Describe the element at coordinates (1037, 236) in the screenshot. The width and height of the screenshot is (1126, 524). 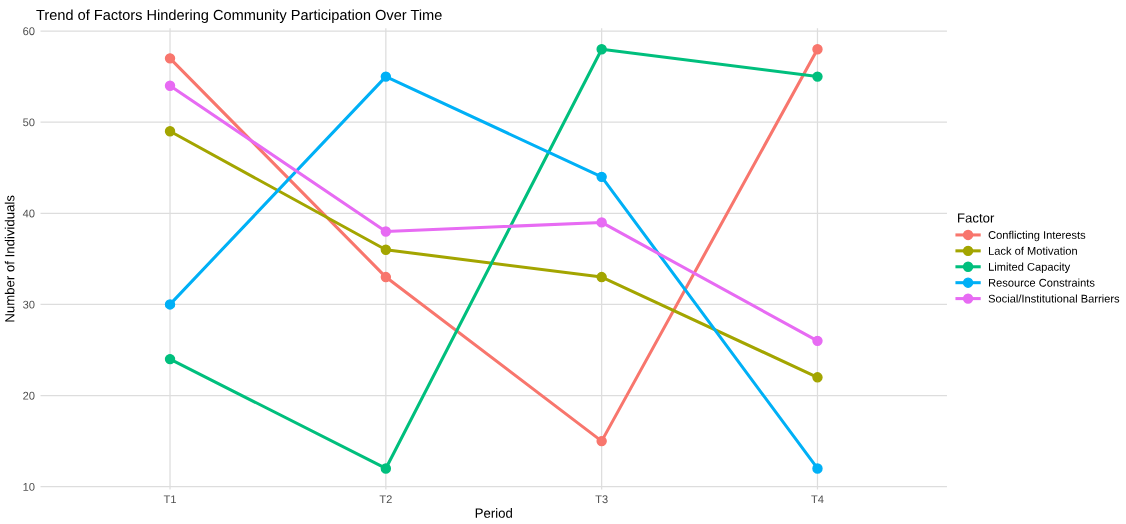
I see `legend-label: Conflicting Interests` at that location.